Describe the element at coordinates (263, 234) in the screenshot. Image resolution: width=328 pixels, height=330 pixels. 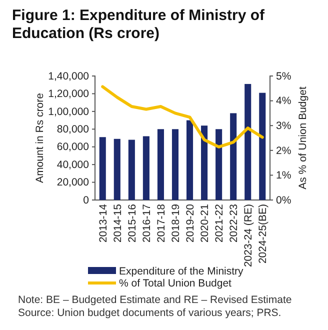
I see `x-tick-label: 2024-25(BE)` at that location.